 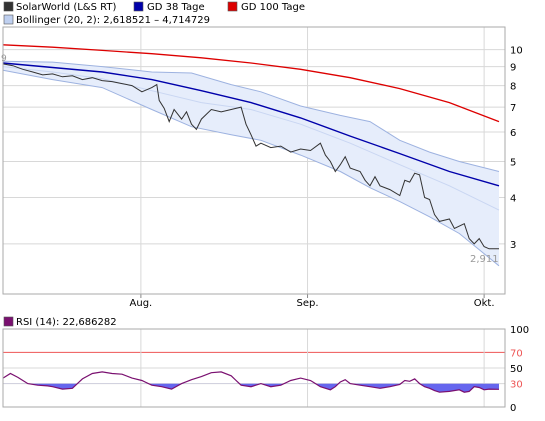 What do you see at coordinates (113, 20) in the screenshot?
I see `legend-label-bollinger: Bollinger (20, 2): 2,618521 – 4,714729` at bounding box center [113, 20].